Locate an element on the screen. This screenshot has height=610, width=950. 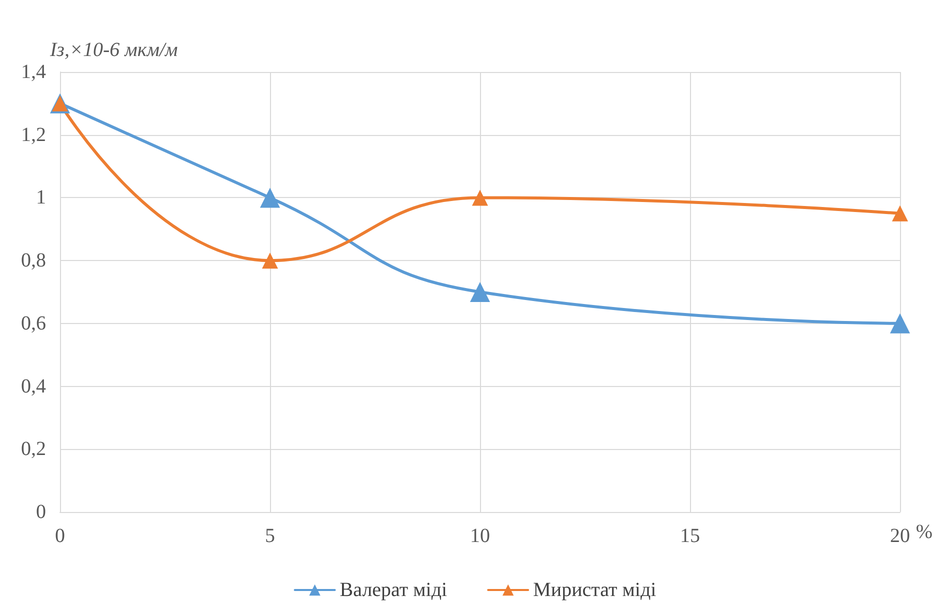
y-tick-label: 0,6 is located at coordinates (33, 323).